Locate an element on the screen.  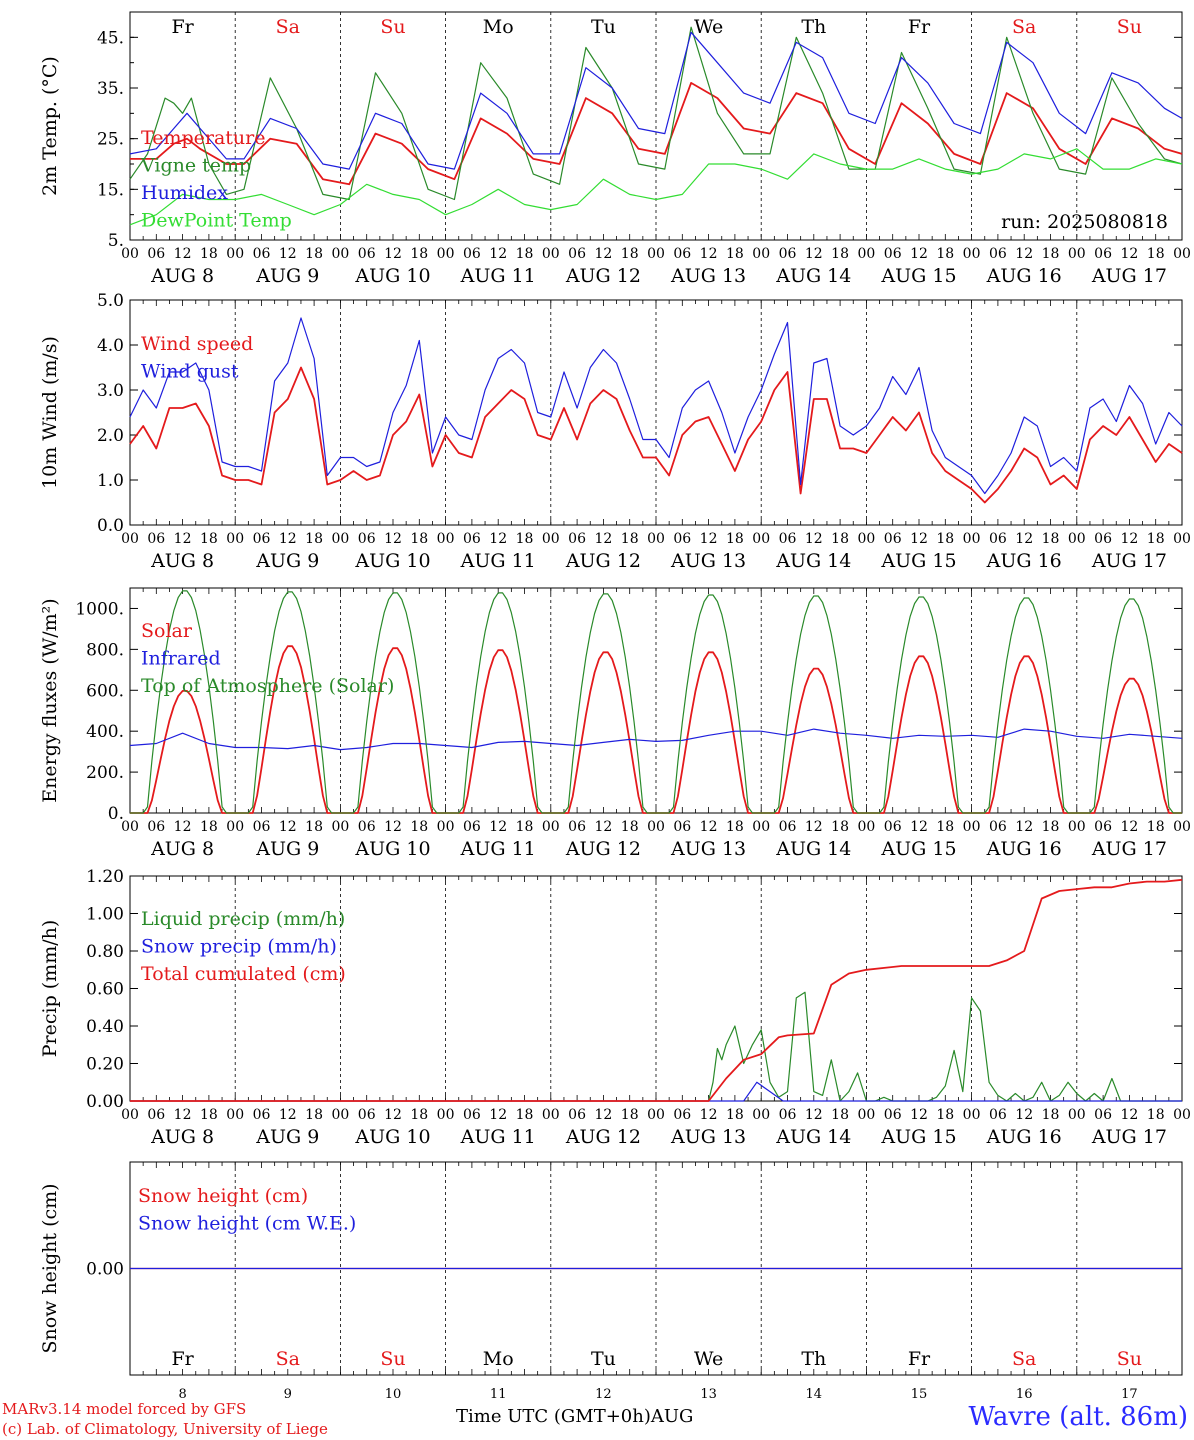
day-of-week-label: We is located at coordinates (708, 27).